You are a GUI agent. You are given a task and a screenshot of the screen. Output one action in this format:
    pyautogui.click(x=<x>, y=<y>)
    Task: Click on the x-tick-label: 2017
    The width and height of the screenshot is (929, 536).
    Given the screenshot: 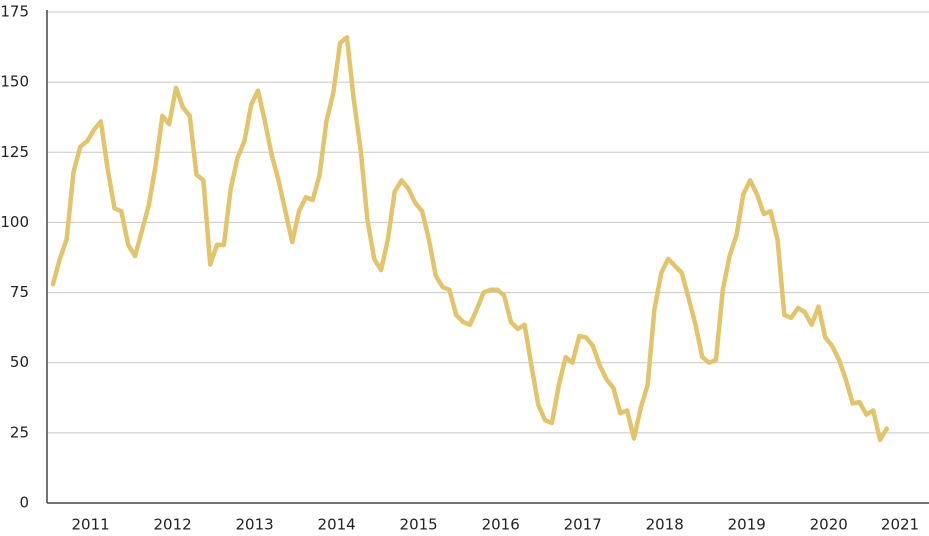 What is the action you would take?
    pyautogui.click(x=583, y=525)
    